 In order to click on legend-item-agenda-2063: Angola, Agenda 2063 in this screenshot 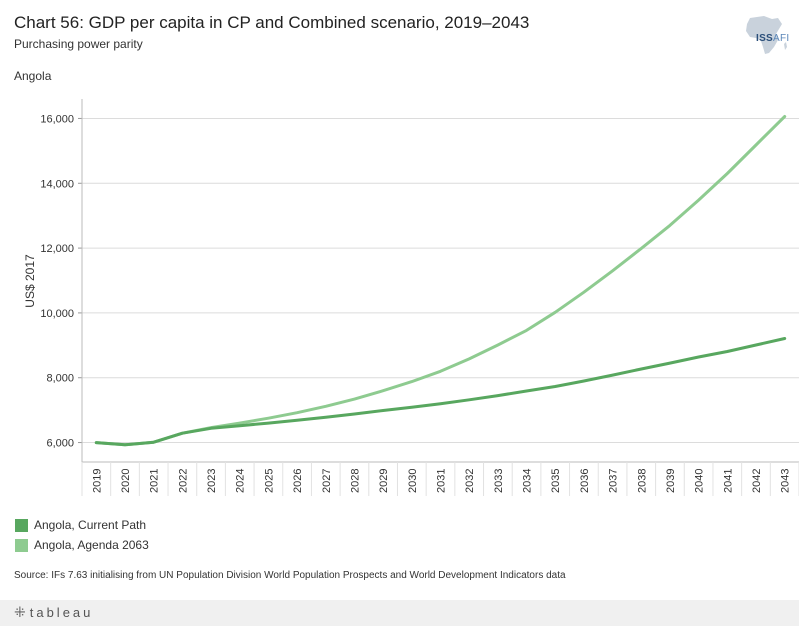, I will do `click(82, 545)`.